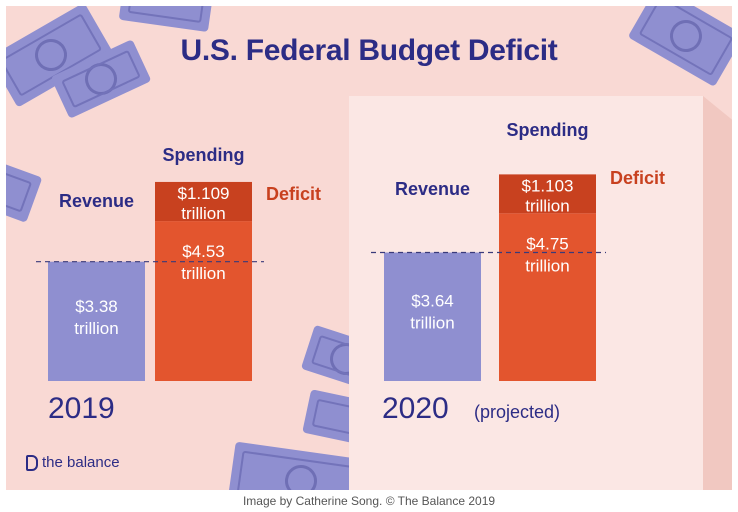  I want to click on balance-logo-icon, so click(32, 462).